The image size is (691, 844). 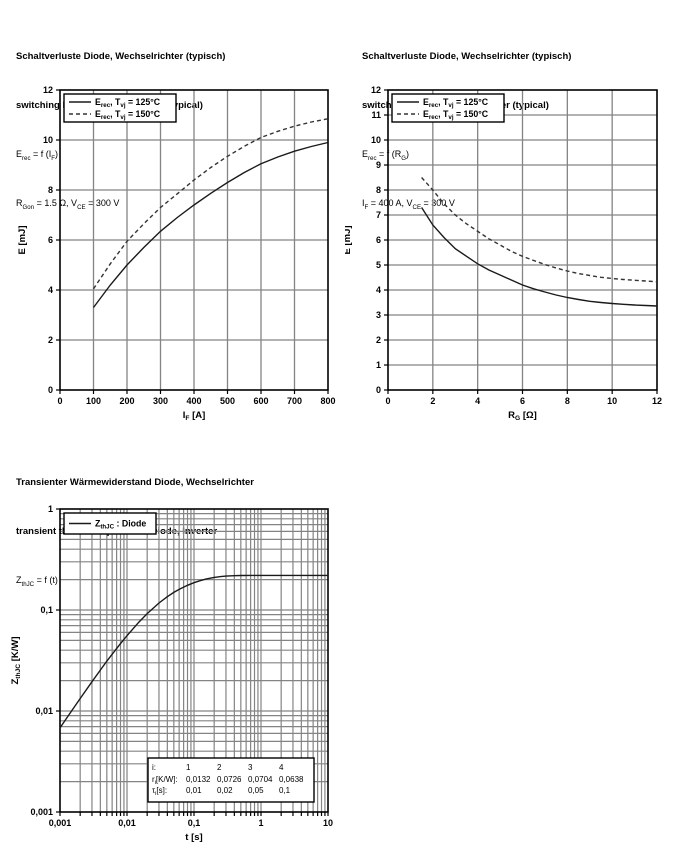 What do you see at coordinates (165, 780) in the screenshot?
I see `thermal-model-row-label: ri[K/W]:` at bounding box center [165, 780].